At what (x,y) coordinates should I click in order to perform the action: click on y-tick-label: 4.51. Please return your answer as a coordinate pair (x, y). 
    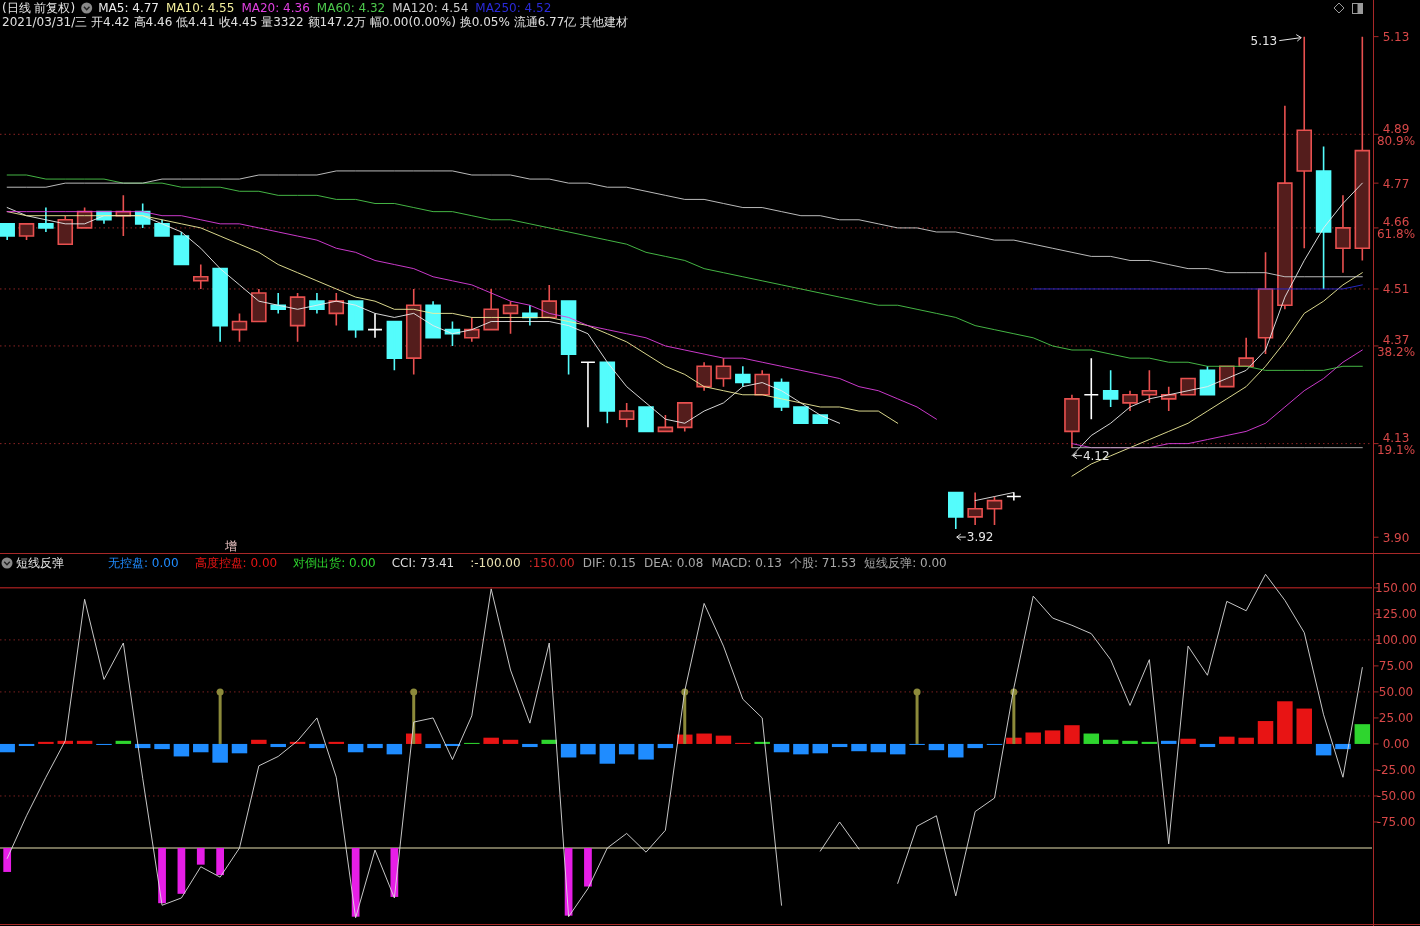
    Looking at the image, I should click on (1396, 289).